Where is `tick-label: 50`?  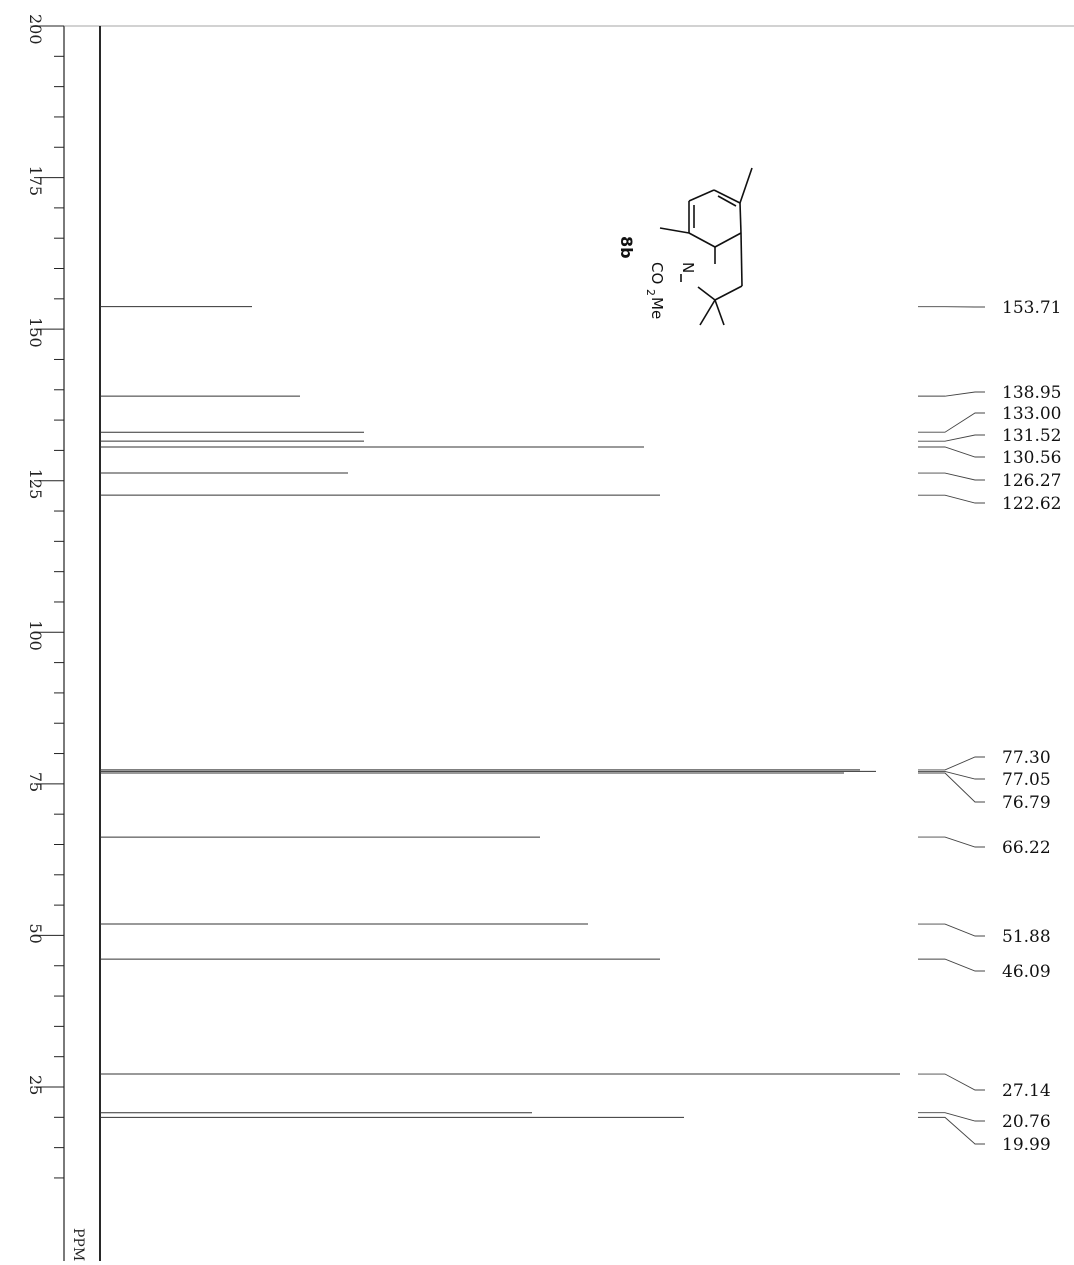
tick-label: 50 is located at coordinates (35, 933).